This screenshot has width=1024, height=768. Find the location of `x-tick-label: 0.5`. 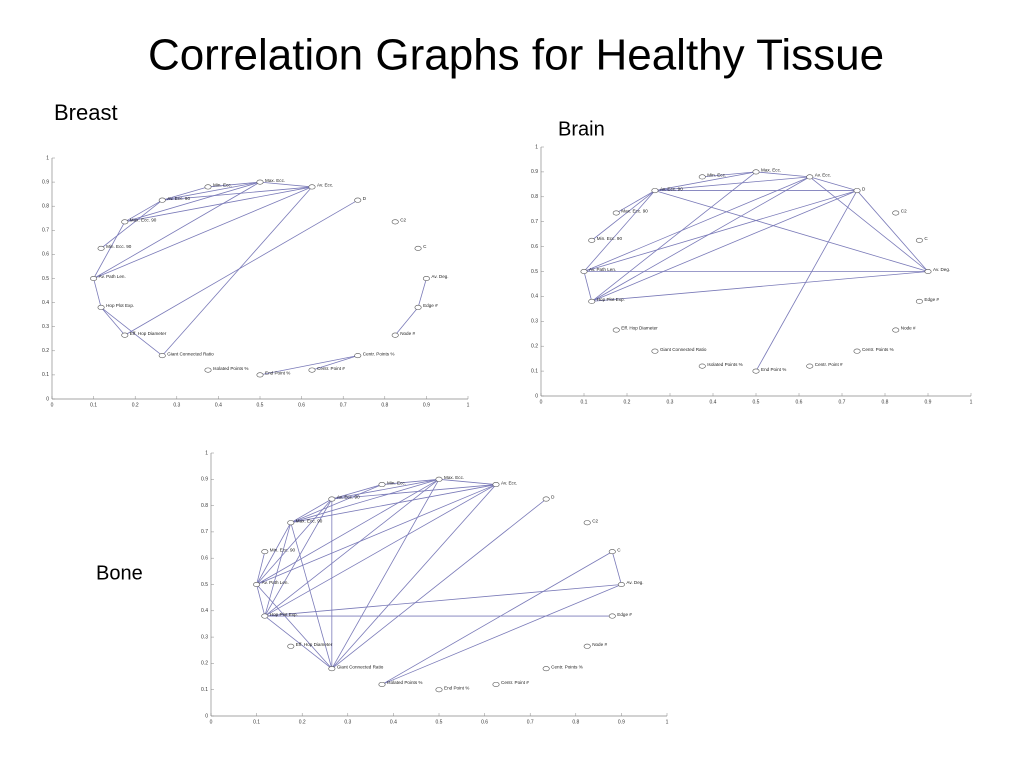

x-tick-label: 0.5 is located at coordinates (756, 402).